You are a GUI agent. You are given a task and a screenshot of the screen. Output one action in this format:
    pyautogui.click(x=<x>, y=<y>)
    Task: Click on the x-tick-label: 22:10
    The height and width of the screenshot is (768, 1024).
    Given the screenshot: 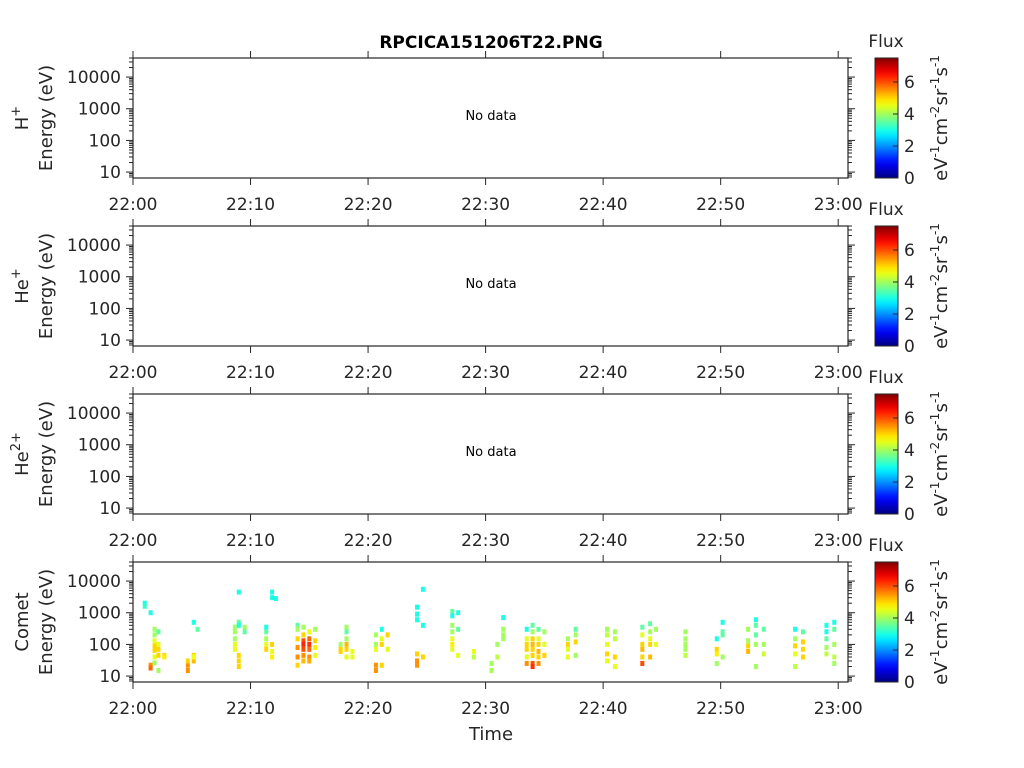 What is the action you would take?
    pyautogui.click(x=250, y=541)
    